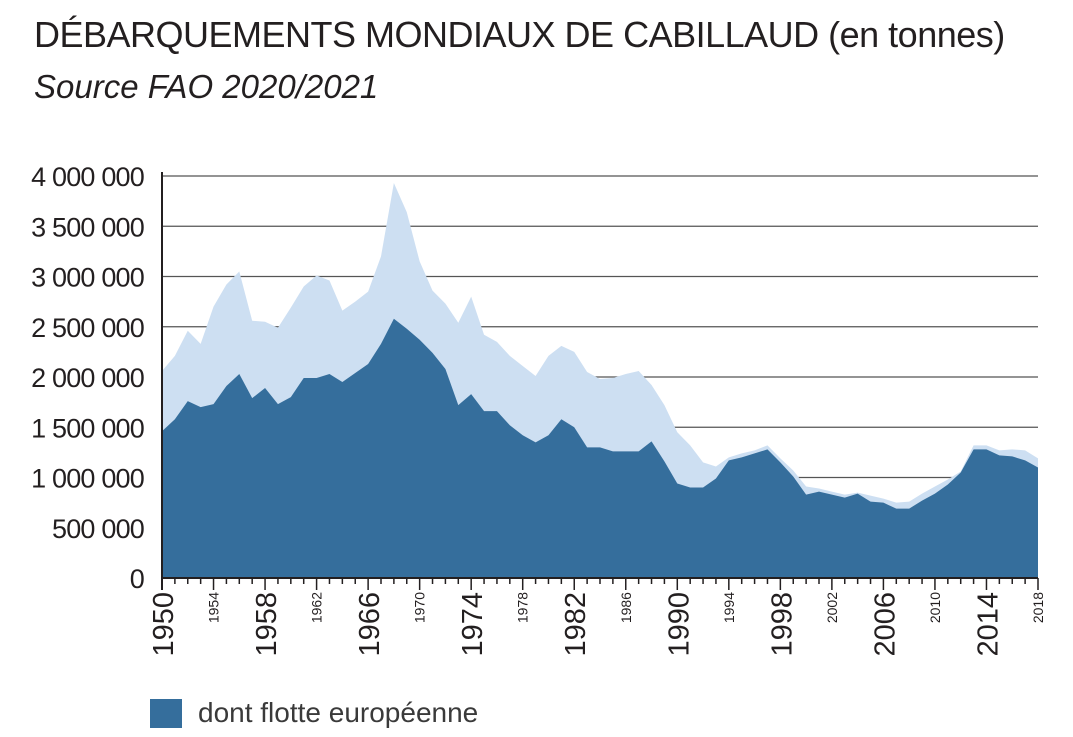 The width and height of the screenshot is (1073, 737). Describe the element at coordinates (87, 227) in the screenshot. I see `y-tick-label: 3 500 000` at that location.